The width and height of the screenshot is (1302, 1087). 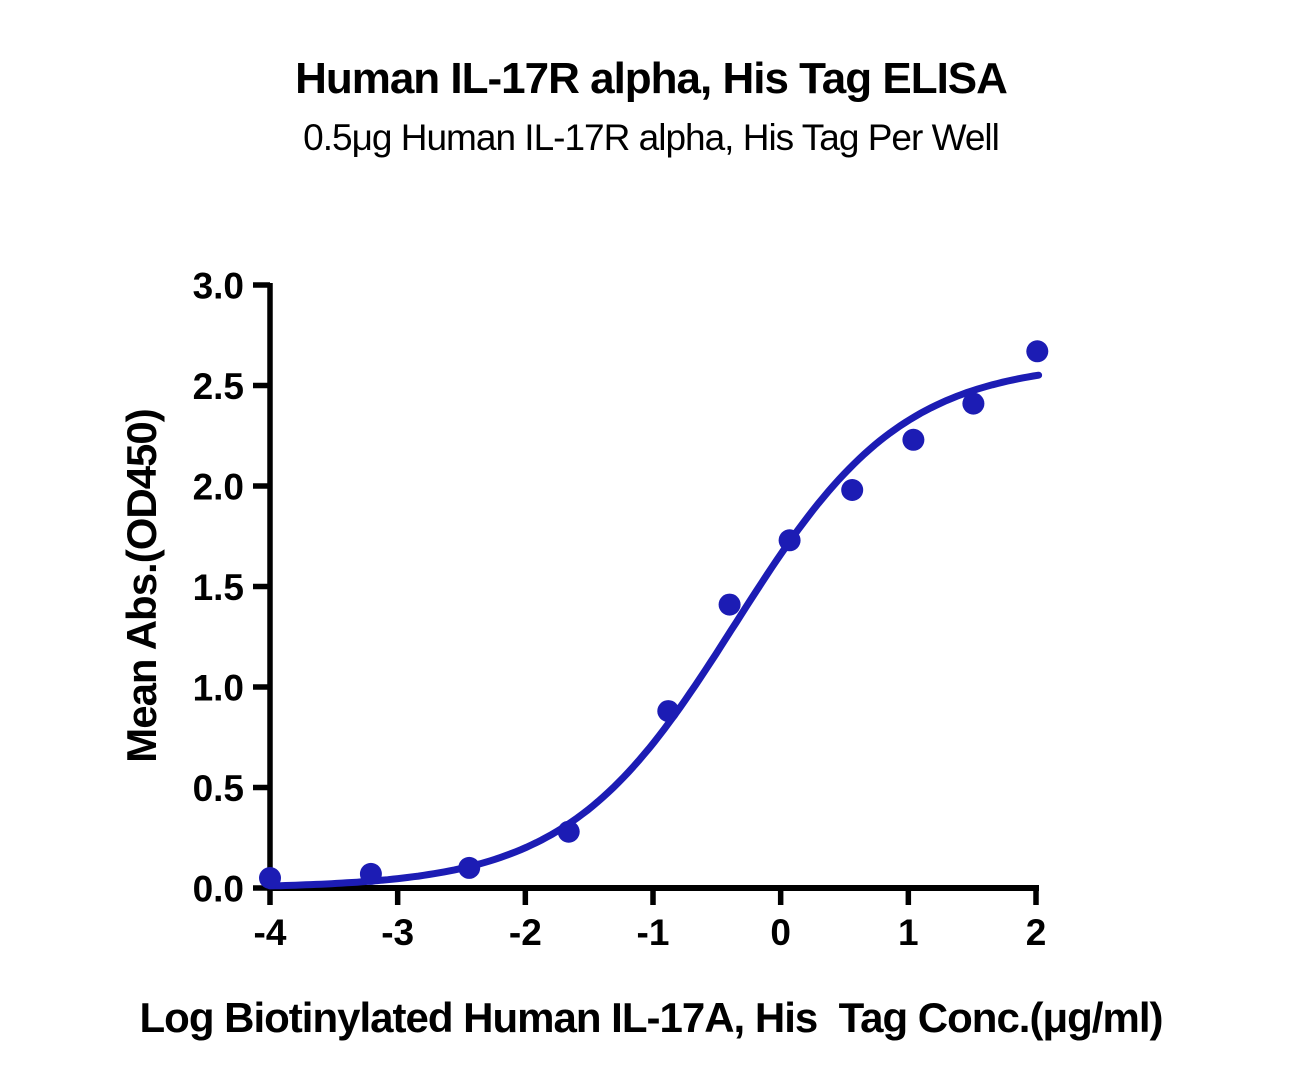 What do you see at coordinates (218, 788) in the screenshot?
I see `y-tick-label: 0.5` at bounding box center [218, 788].